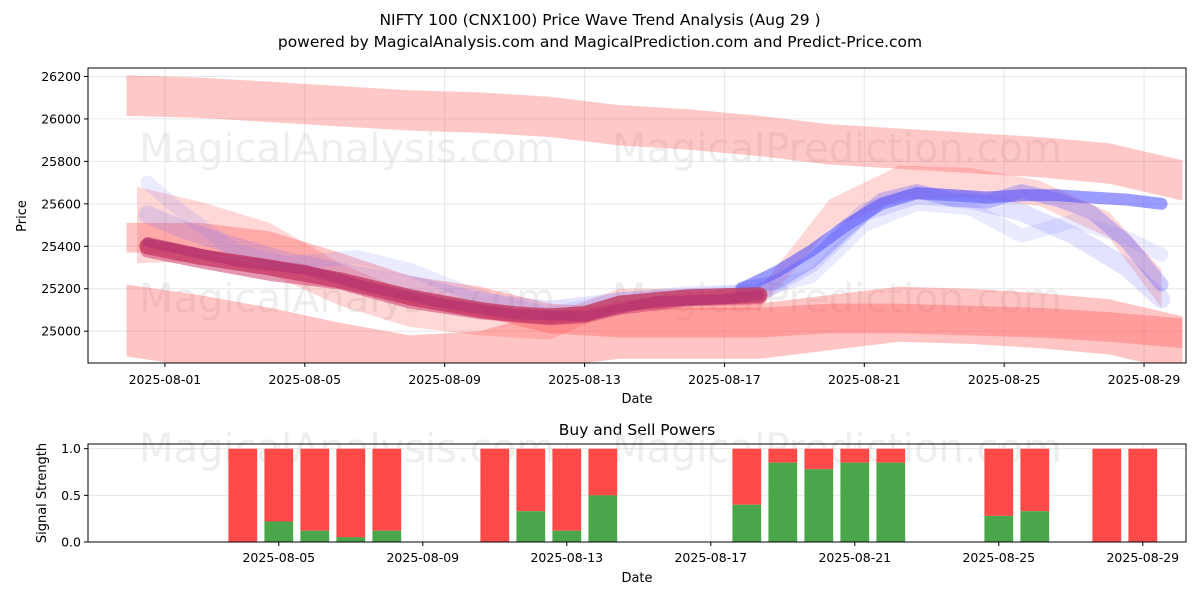  Describe the element at coordinates (444, 379) in the screenshot. I see `price-x-tick-label: 2025-08-09` at that location.